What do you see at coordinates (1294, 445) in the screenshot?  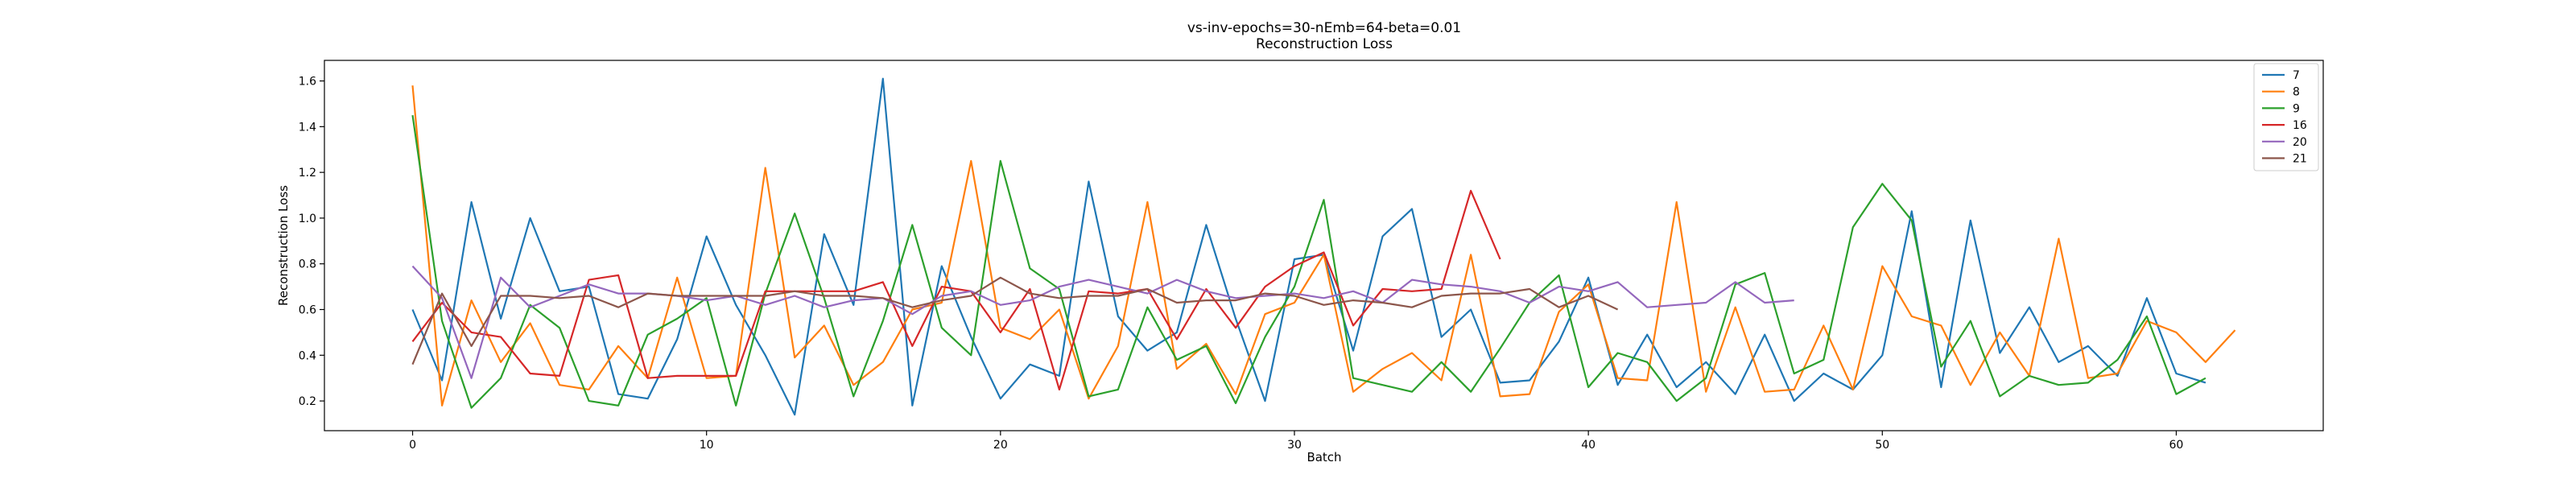 I see `x-tick-label: 30` at bounding box center [1294, 445].